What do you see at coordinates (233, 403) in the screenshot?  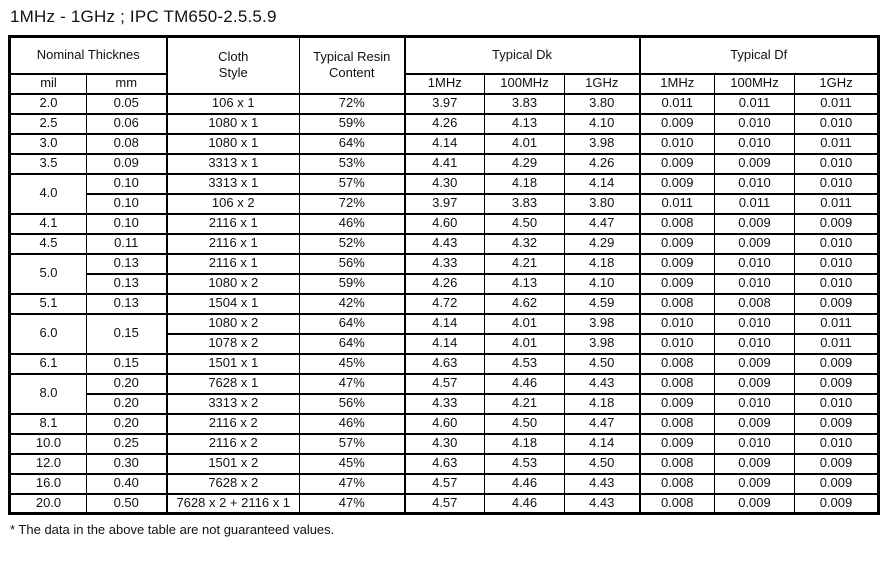 I see `cell-cloth-style: 3313 x 2` at bounding box center [233, 403].